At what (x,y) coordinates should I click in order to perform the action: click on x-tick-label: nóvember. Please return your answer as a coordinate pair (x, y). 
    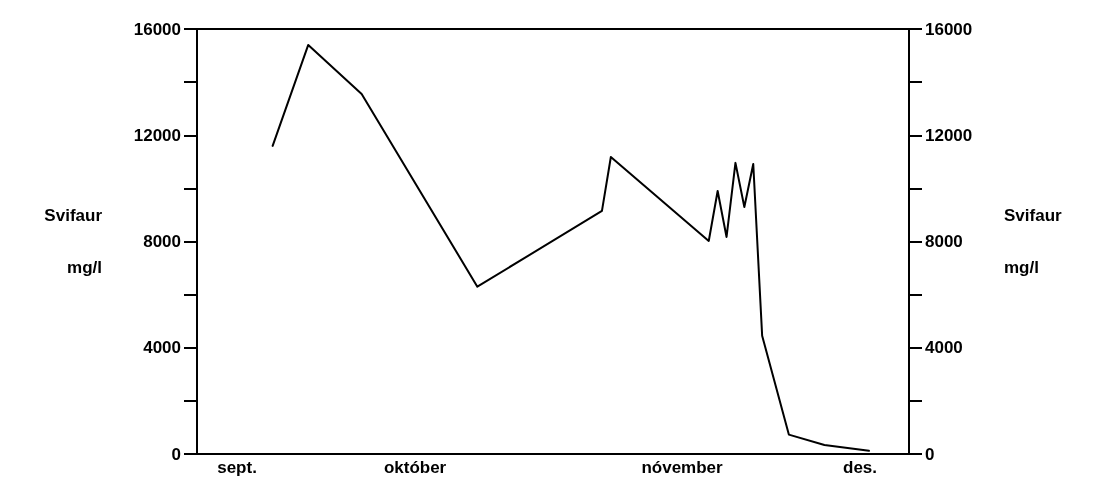
    Looking at the image, I should click on (682, 467).